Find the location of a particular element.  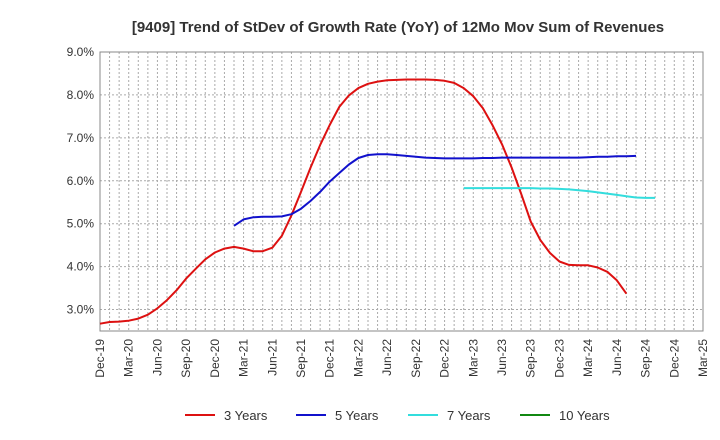

x-tick-label: Sep-23 is located at coordinates (531, 358).